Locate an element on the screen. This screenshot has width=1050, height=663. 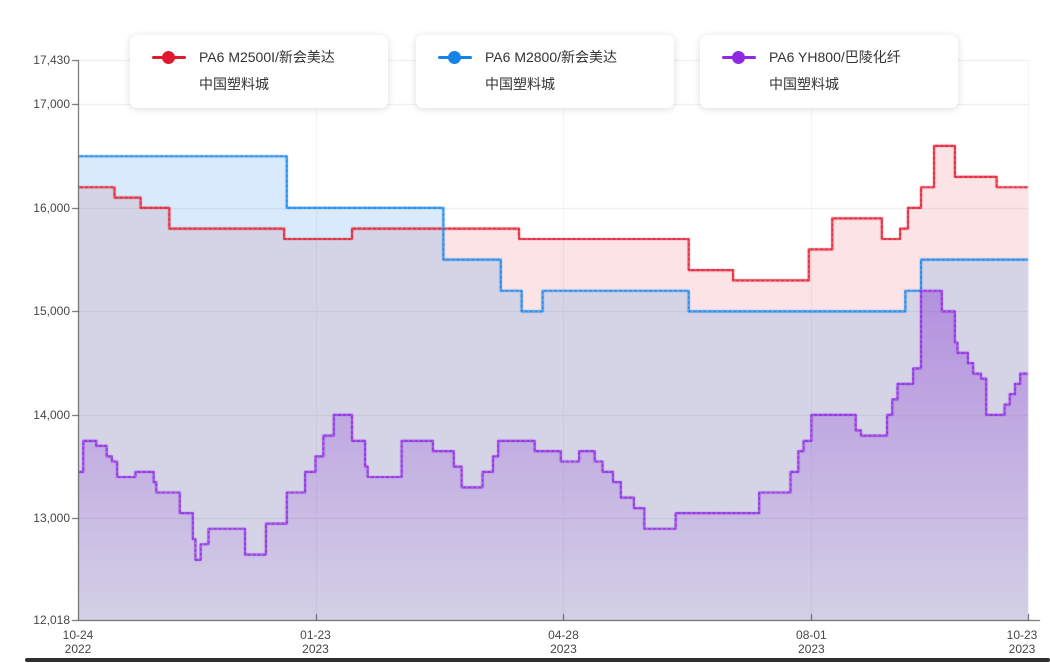
y-axis-tick-label: 17,430 is located at coordinates (51, 60).